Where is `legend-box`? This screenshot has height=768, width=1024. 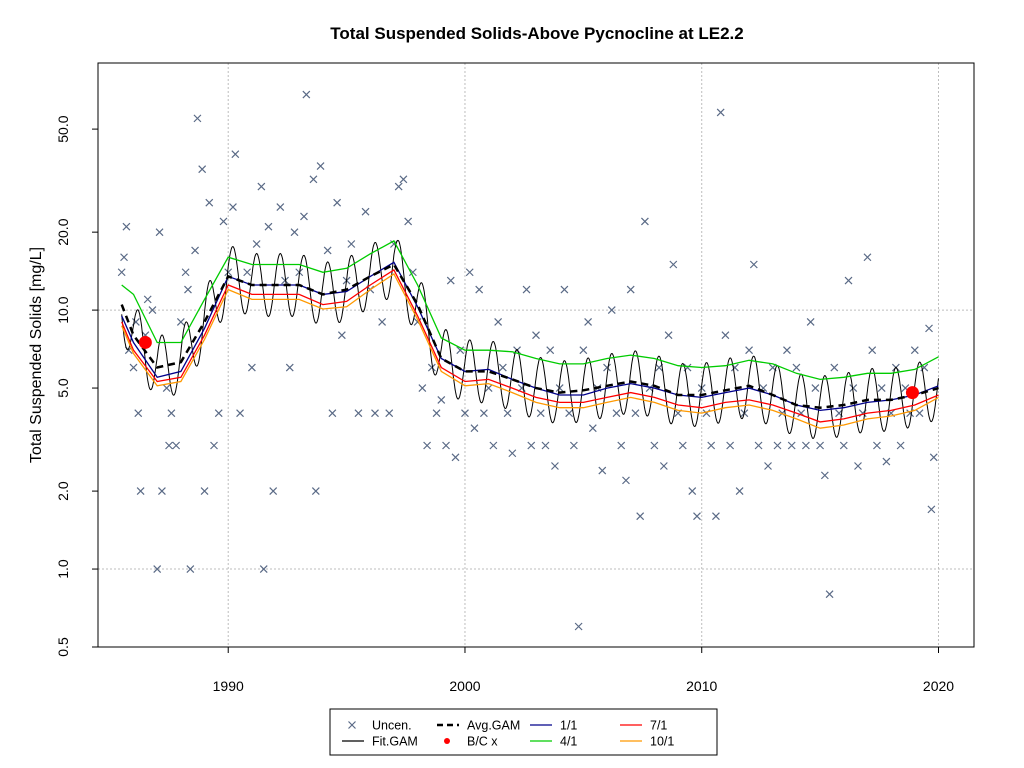 legend-box is located at coordinates (523, 732).